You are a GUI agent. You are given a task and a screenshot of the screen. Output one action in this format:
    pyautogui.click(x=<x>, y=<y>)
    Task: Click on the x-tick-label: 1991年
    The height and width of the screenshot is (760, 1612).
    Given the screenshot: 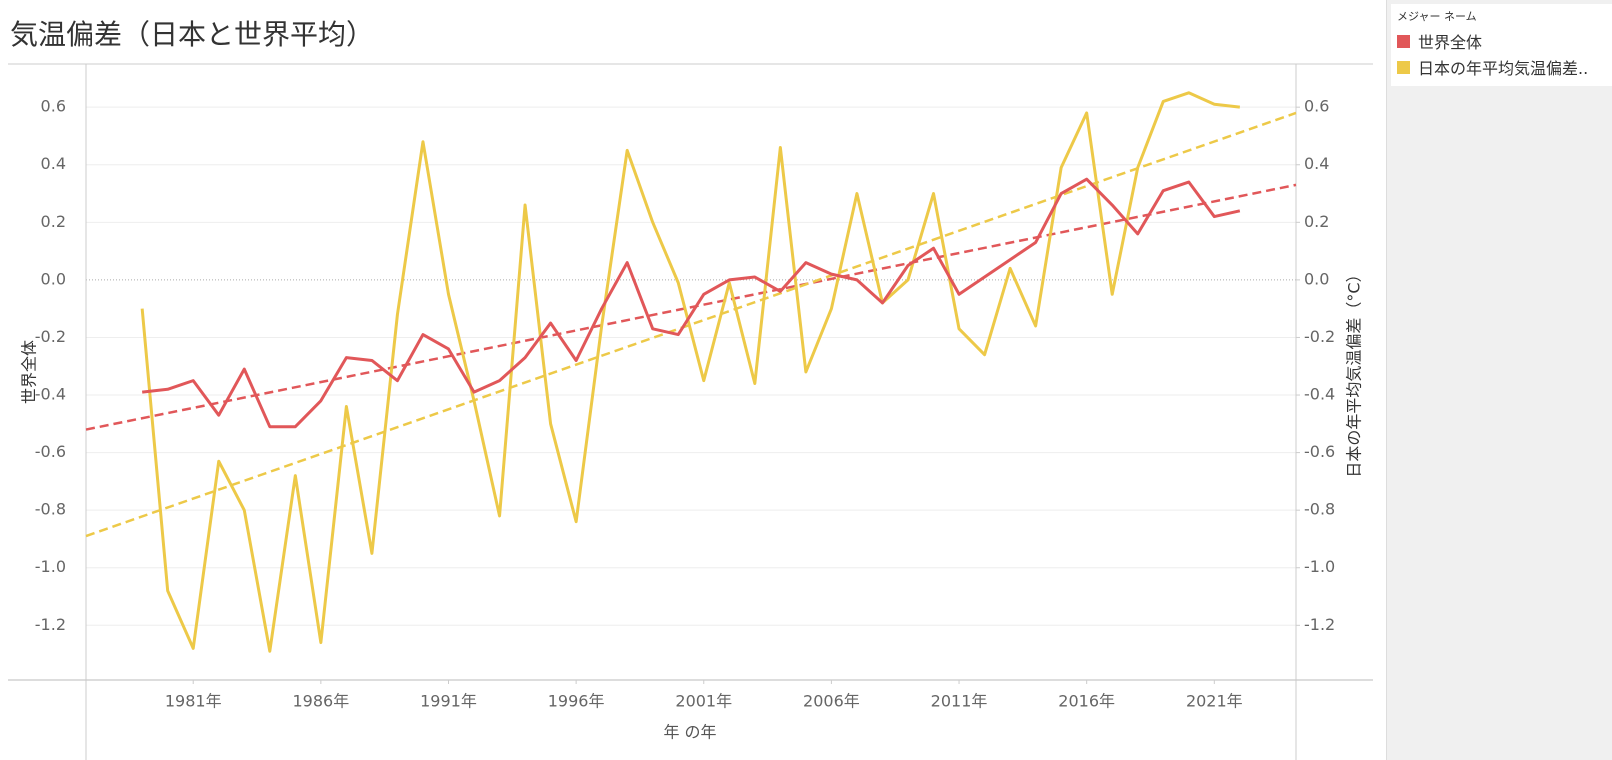 What is the action you would take?
    pyautogui.click(x=448, y=701)
    